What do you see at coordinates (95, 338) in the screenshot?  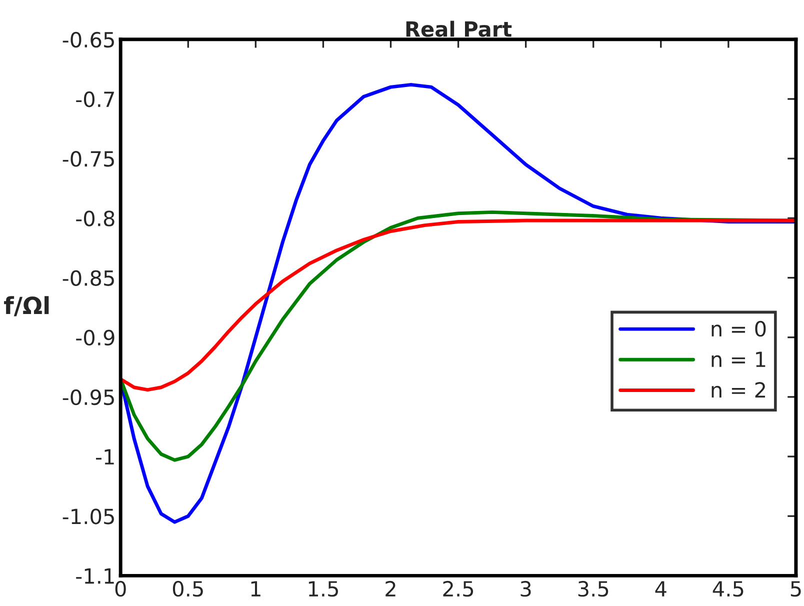 I see `y-tick-label: -0.9` at bounding box center [95, 338].